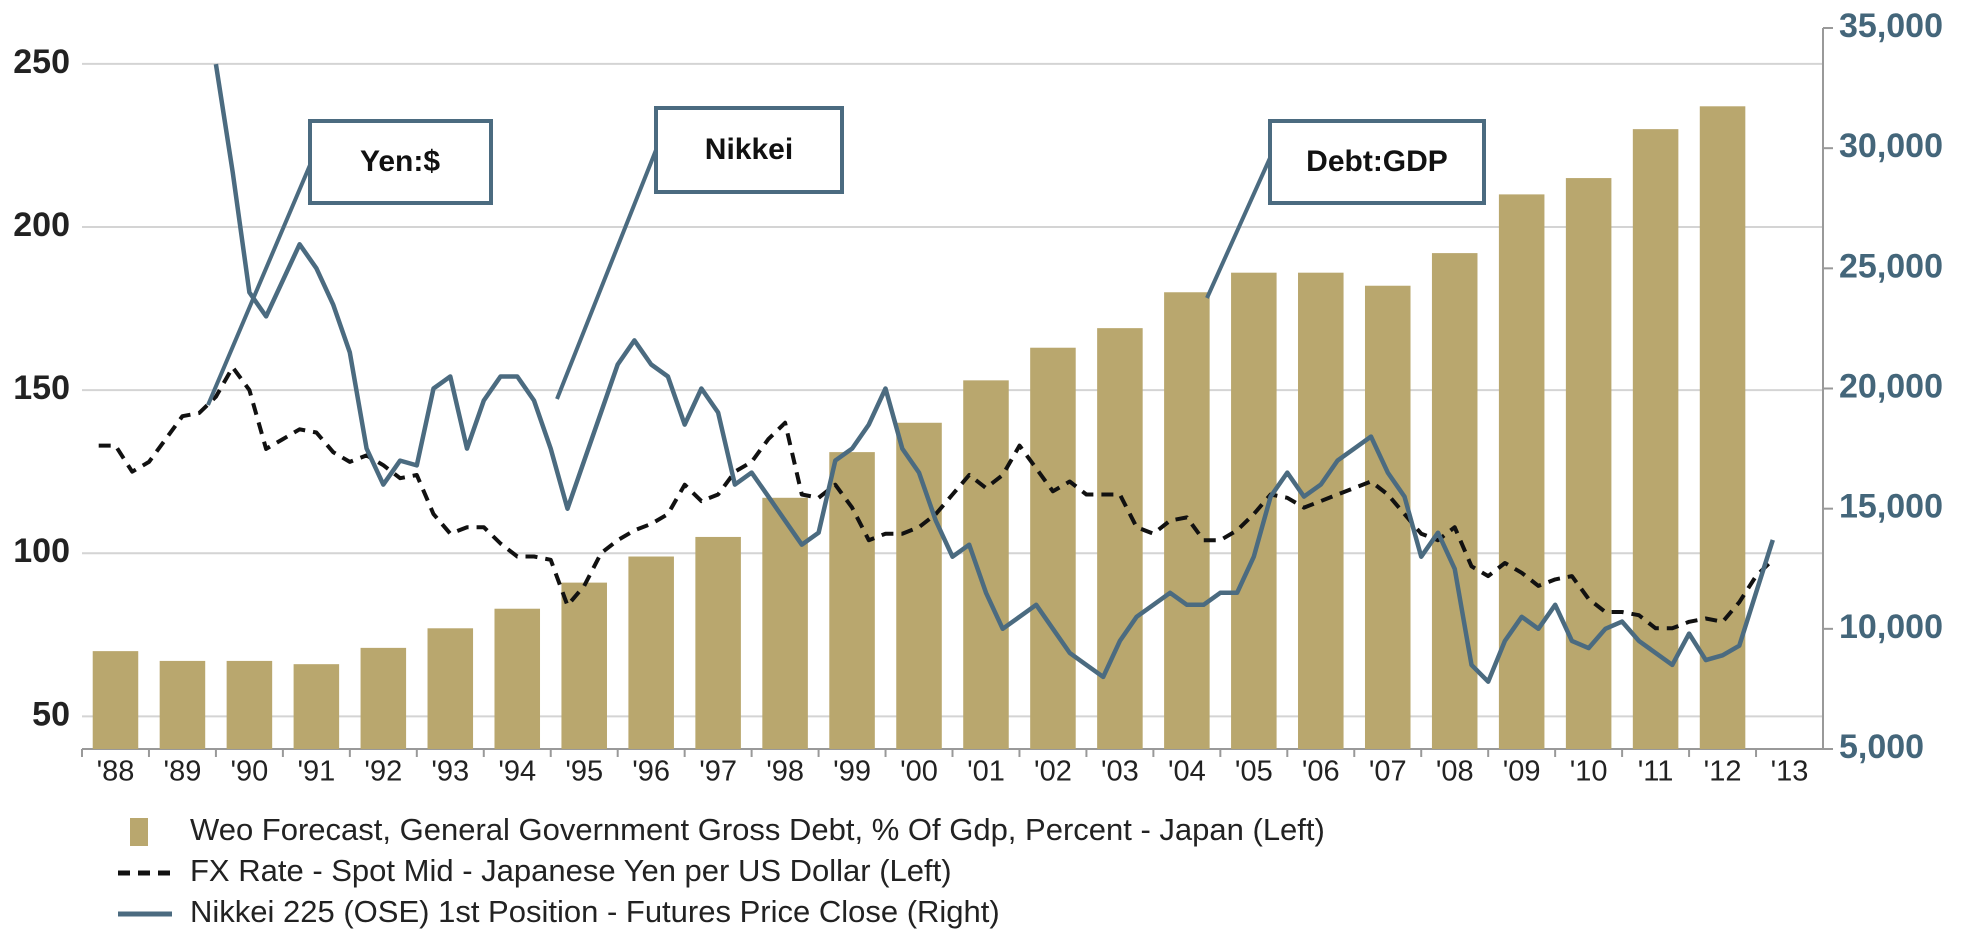  What do you see at coordinates (1187, 772) in the screenshot?
I see `x-tick-label: '04` at bounding box center [1187, 772].